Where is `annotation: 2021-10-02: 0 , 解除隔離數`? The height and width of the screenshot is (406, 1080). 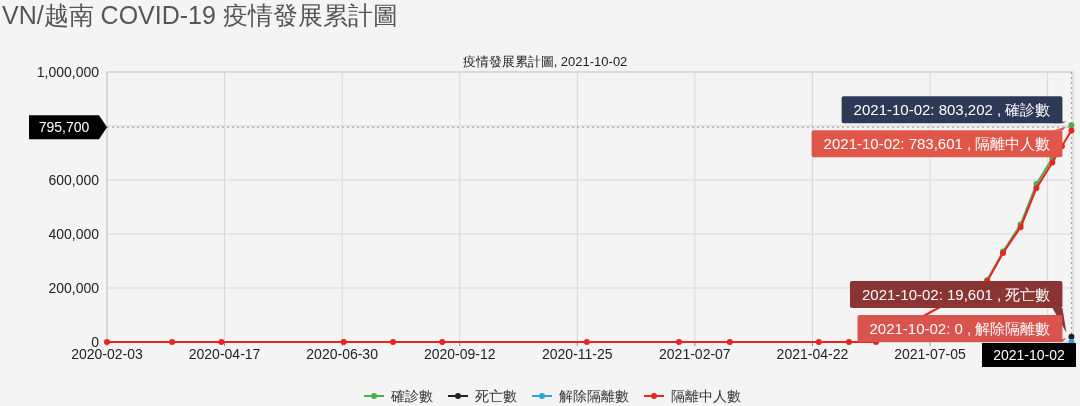 annotation: 2021-10-02: 0 , 解除隔離數 is located at coordinates (960, 328).